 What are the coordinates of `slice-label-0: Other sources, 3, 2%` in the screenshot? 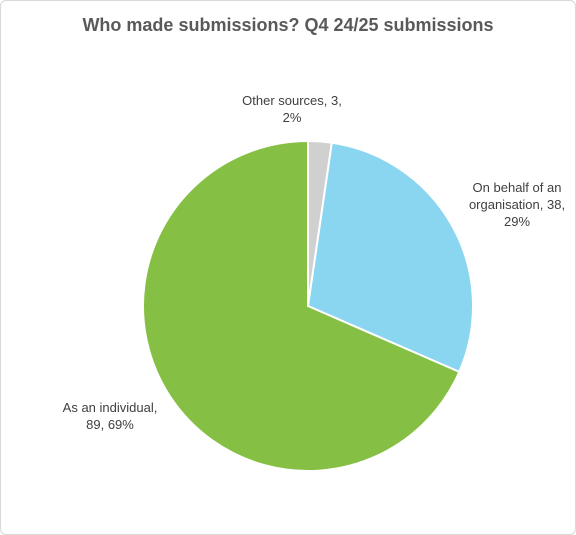 It's located at (292, 109).